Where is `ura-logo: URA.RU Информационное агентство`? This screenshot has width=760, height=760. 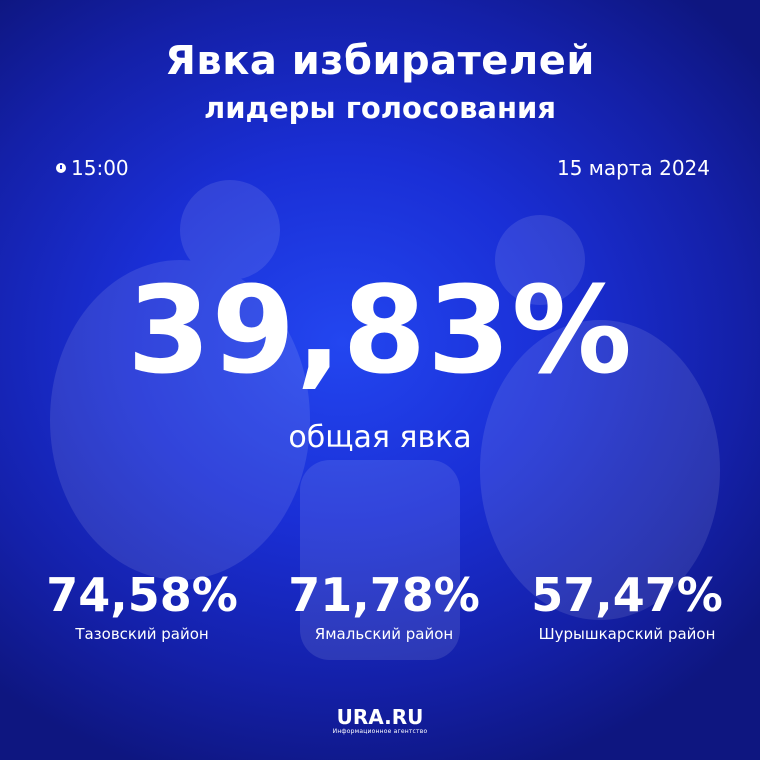 ura-logo: URA.RU Информационное агентство is located at coordinates (380, 721).